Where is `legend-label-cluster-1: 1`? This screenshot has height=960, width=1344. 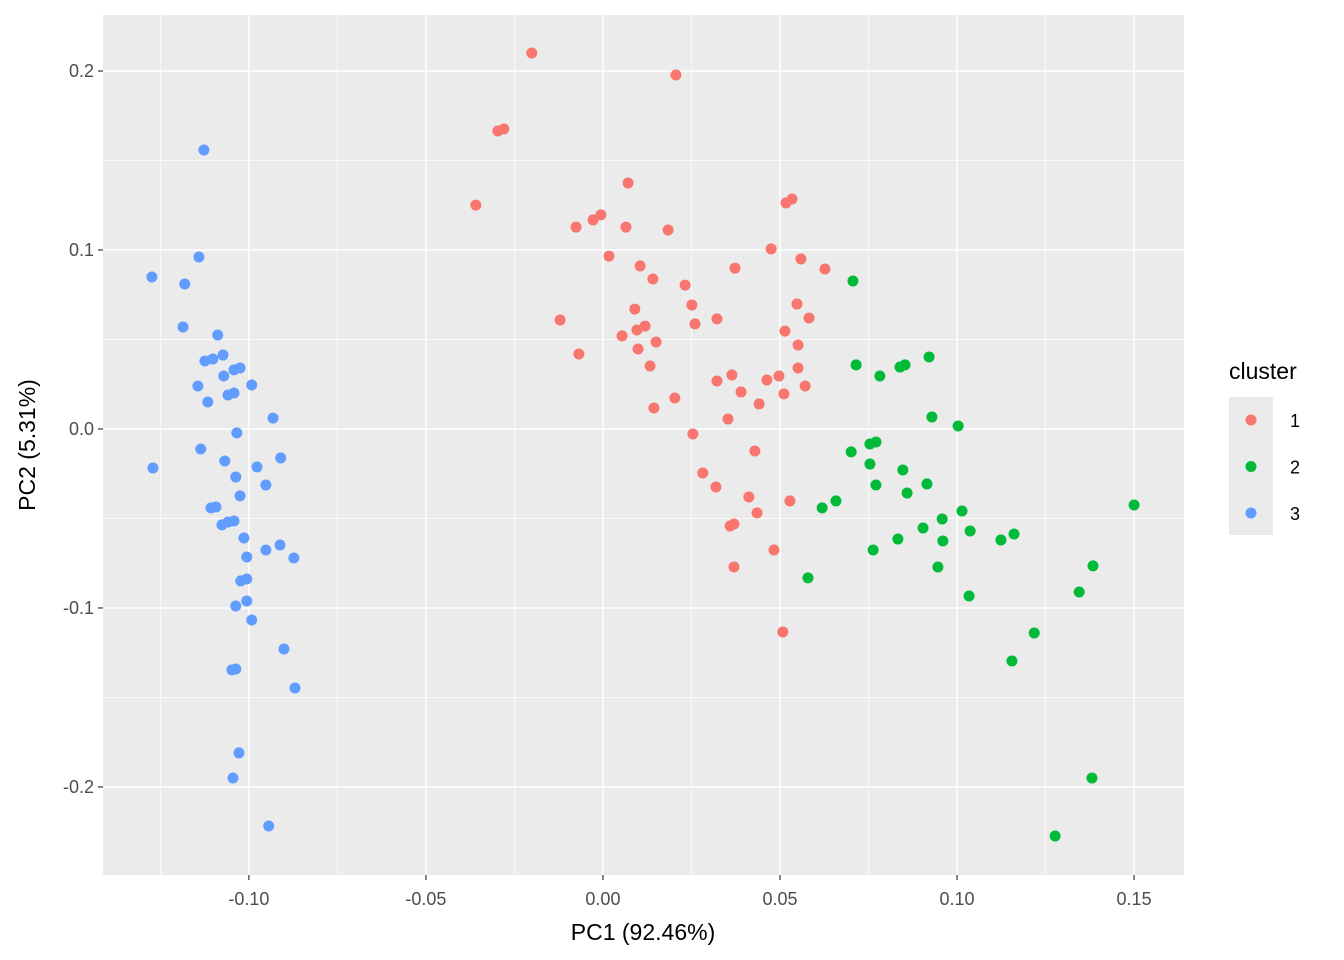 legend-label-cluster-1: 1 is located at coordinates (1295, 421).